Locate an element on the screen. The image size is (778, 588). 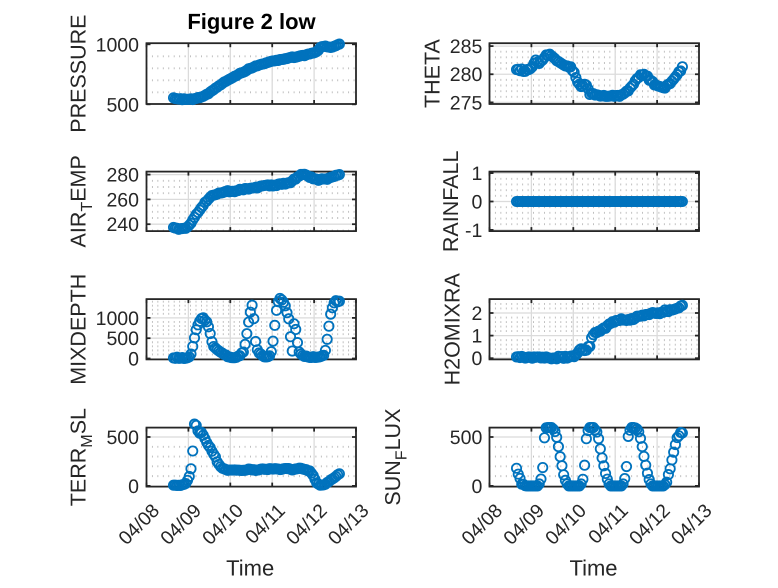
svg-text: 260 is located at coordinates (122, 200).